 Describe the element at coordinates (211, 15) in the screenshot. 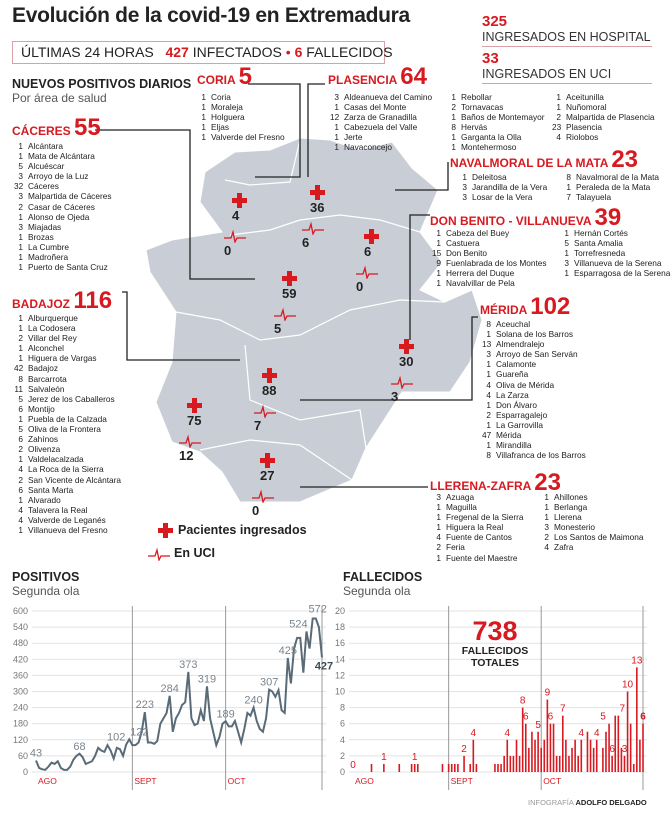

I see `page-title: Evolución de la covid-19 en Extremadura` at that location.